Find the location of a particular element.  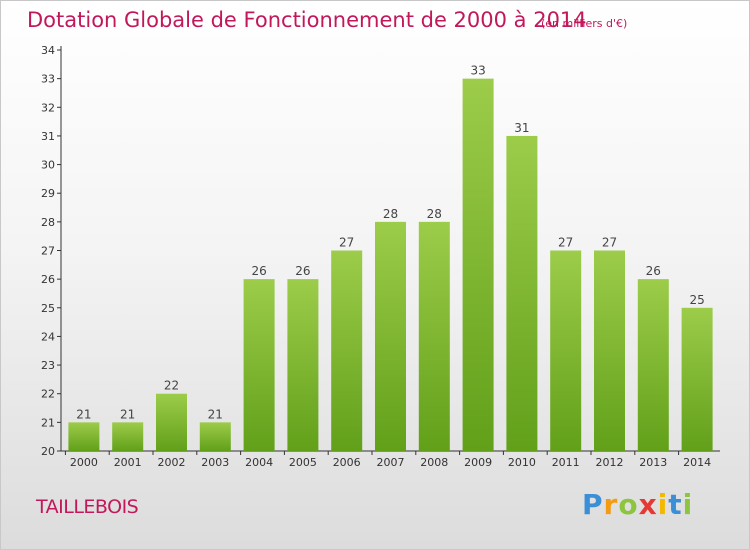

y-tick-label: 26 is located at coordinates (48, 279).